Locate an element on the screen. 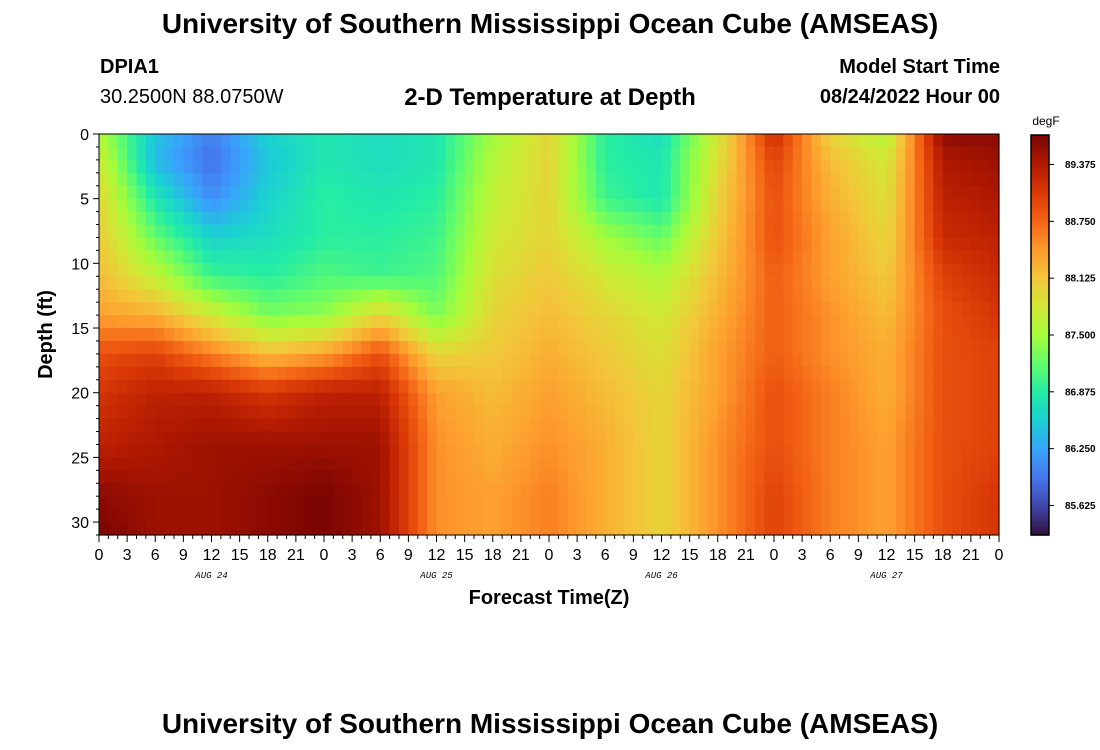  x-tick-label: 15 is located at coordinates (915, 555).